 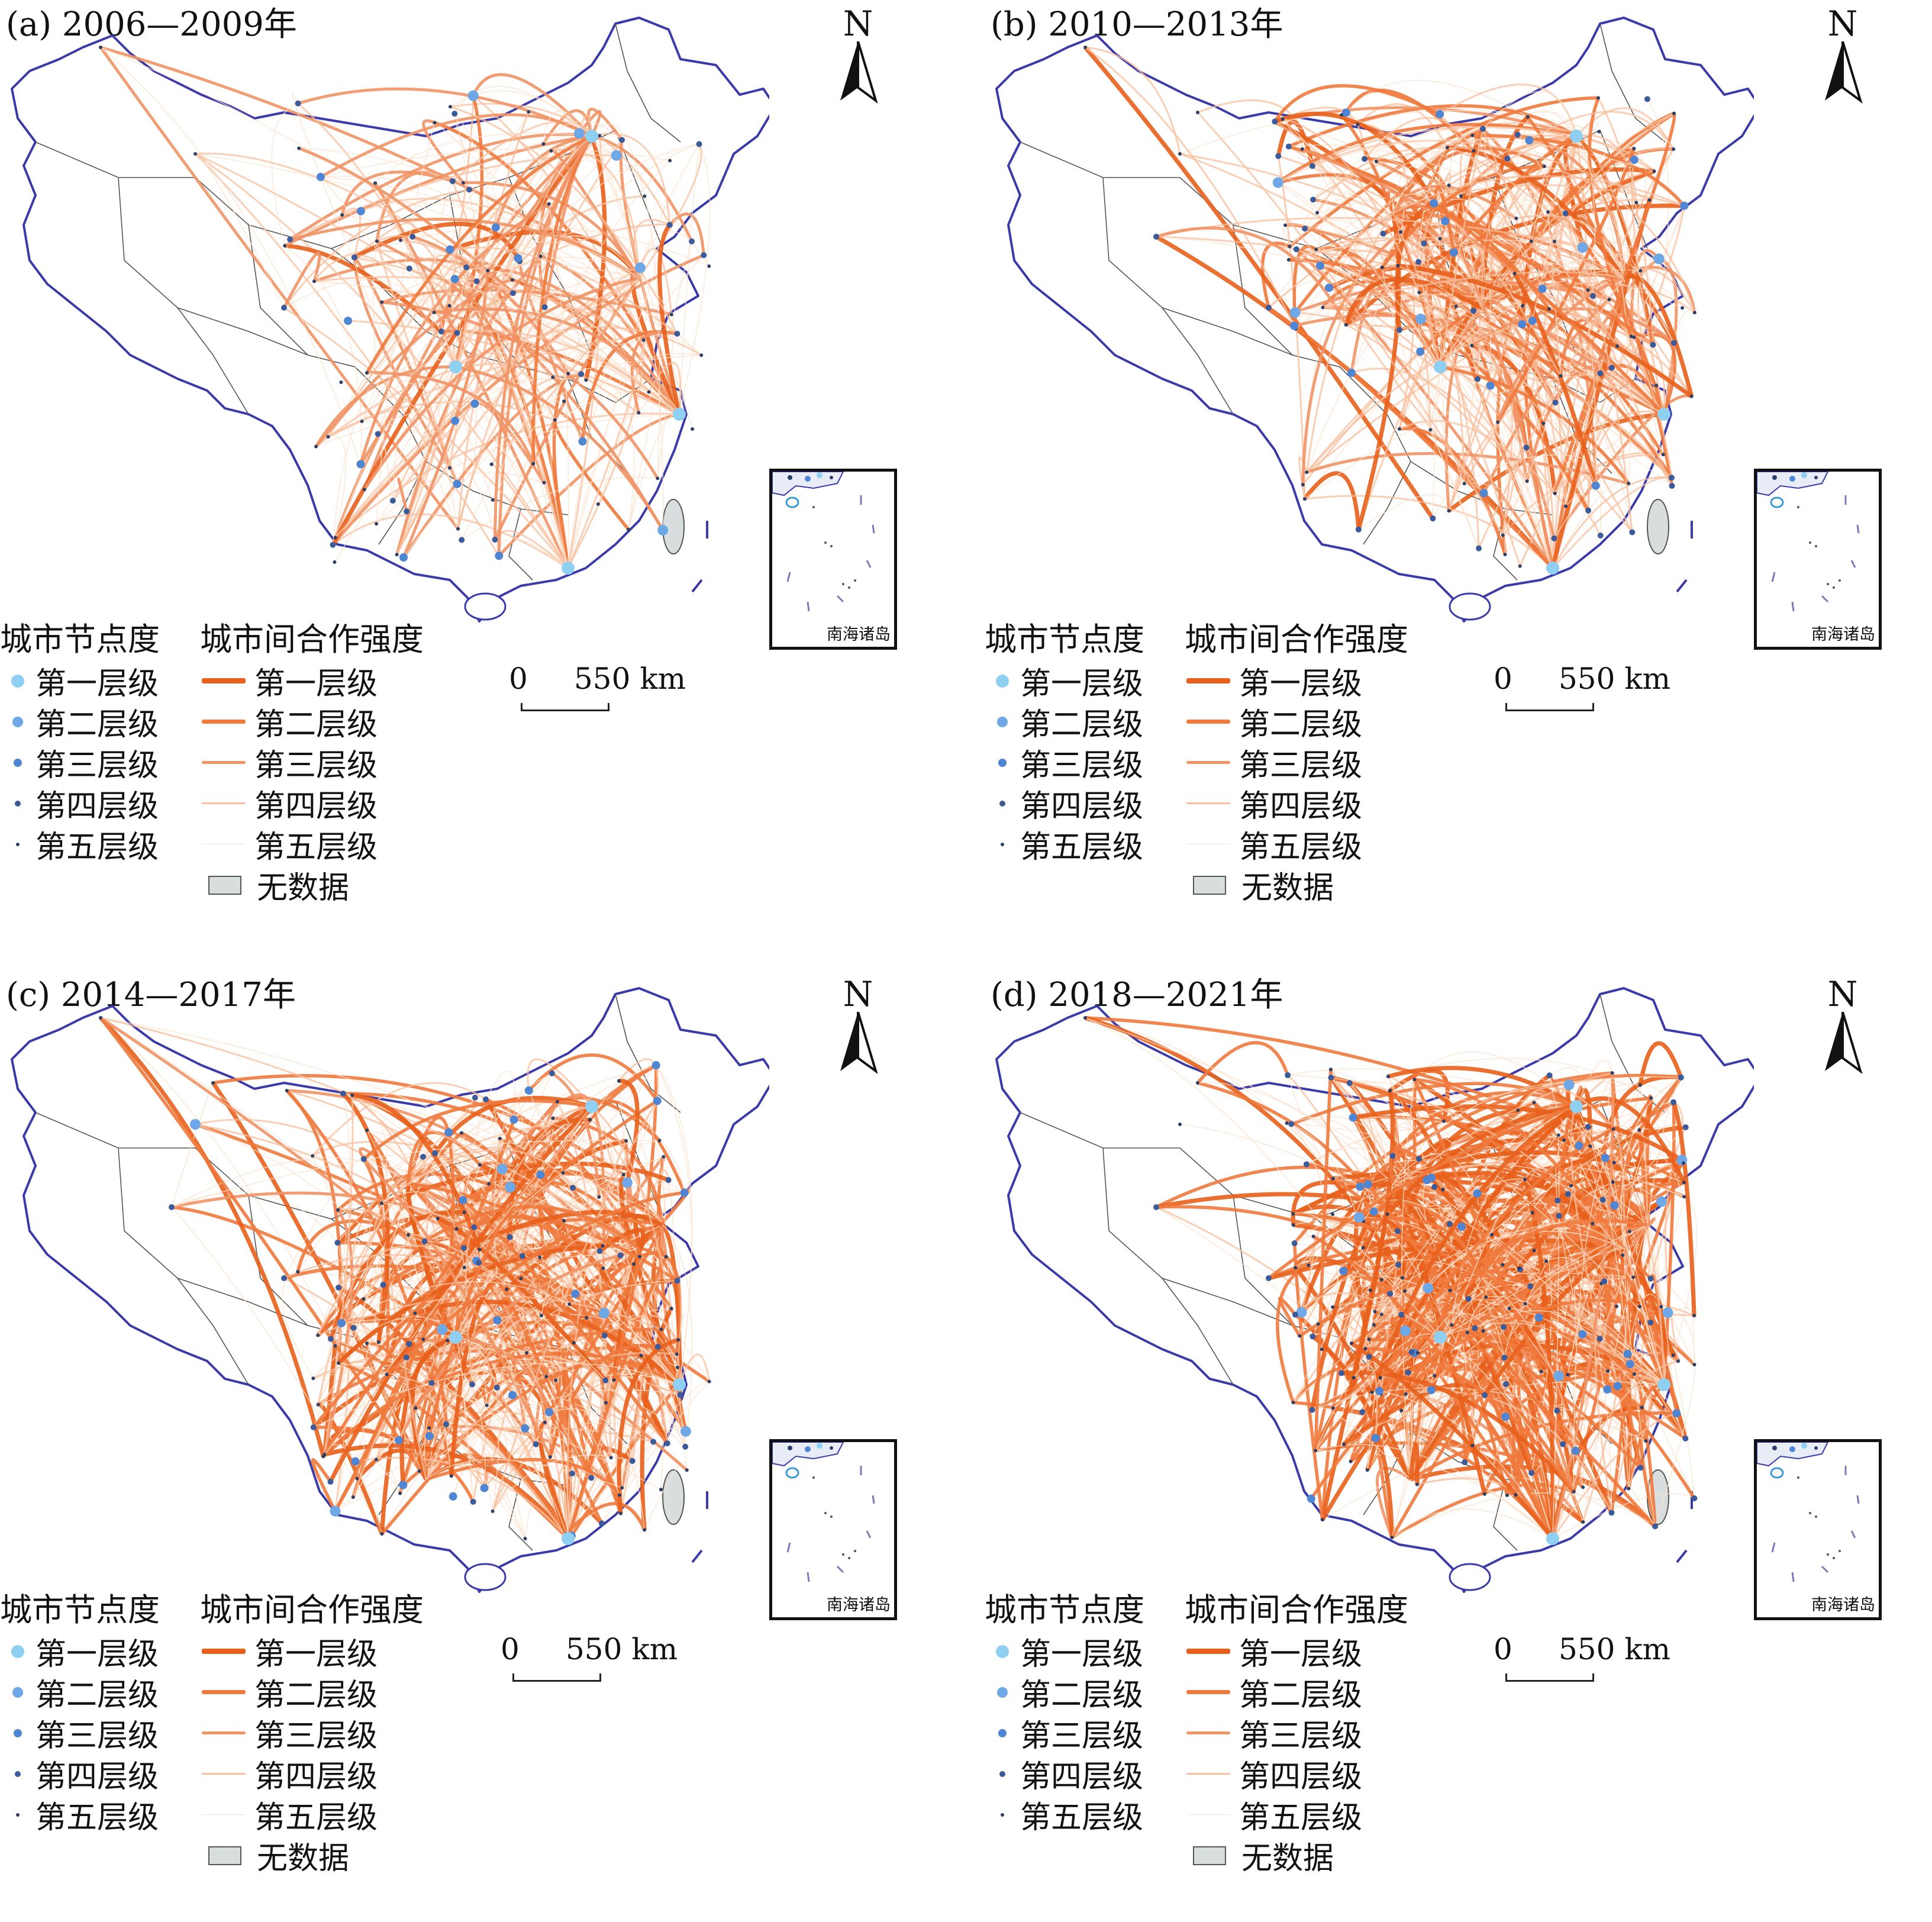 What do you see at coordinates (97, 1712) in the screenshot?
I see `node-degree-legend: 城市节点度 第一层级 第二层级 第三层级 第四层级 第五层级` at bounding box center [97, 1712].